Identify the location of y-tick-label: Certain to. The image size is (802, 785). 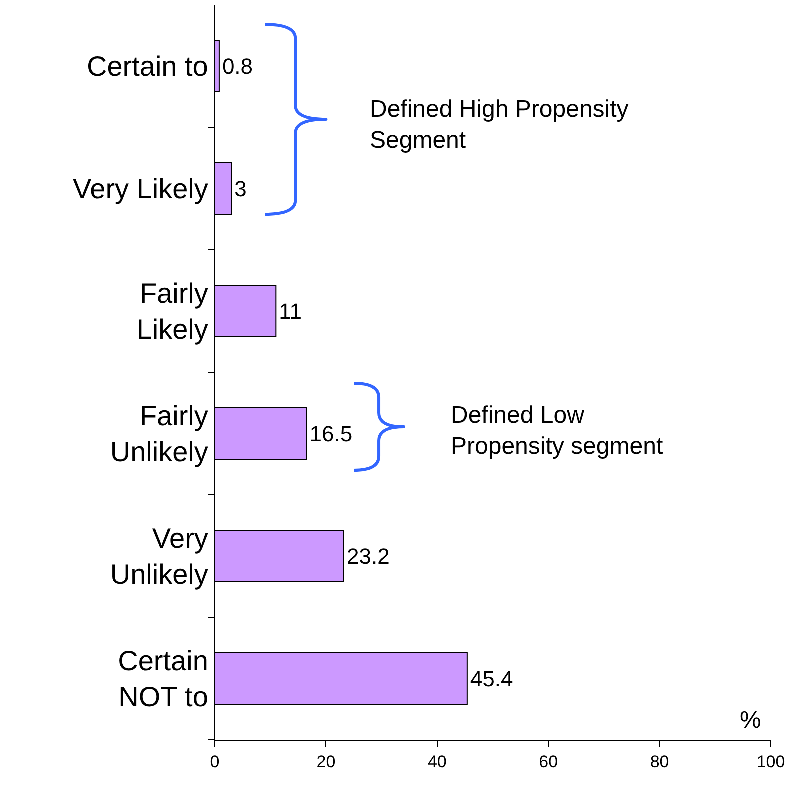
(147, 66).